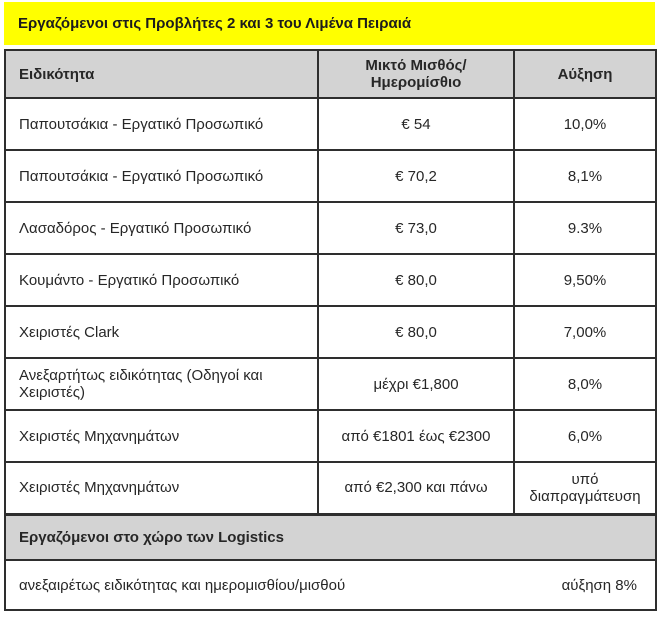  Describe the element at coordinates (585, 488) in the screenshot. I see `increase-cell: υπό διαπραγμάτευση` at that location.